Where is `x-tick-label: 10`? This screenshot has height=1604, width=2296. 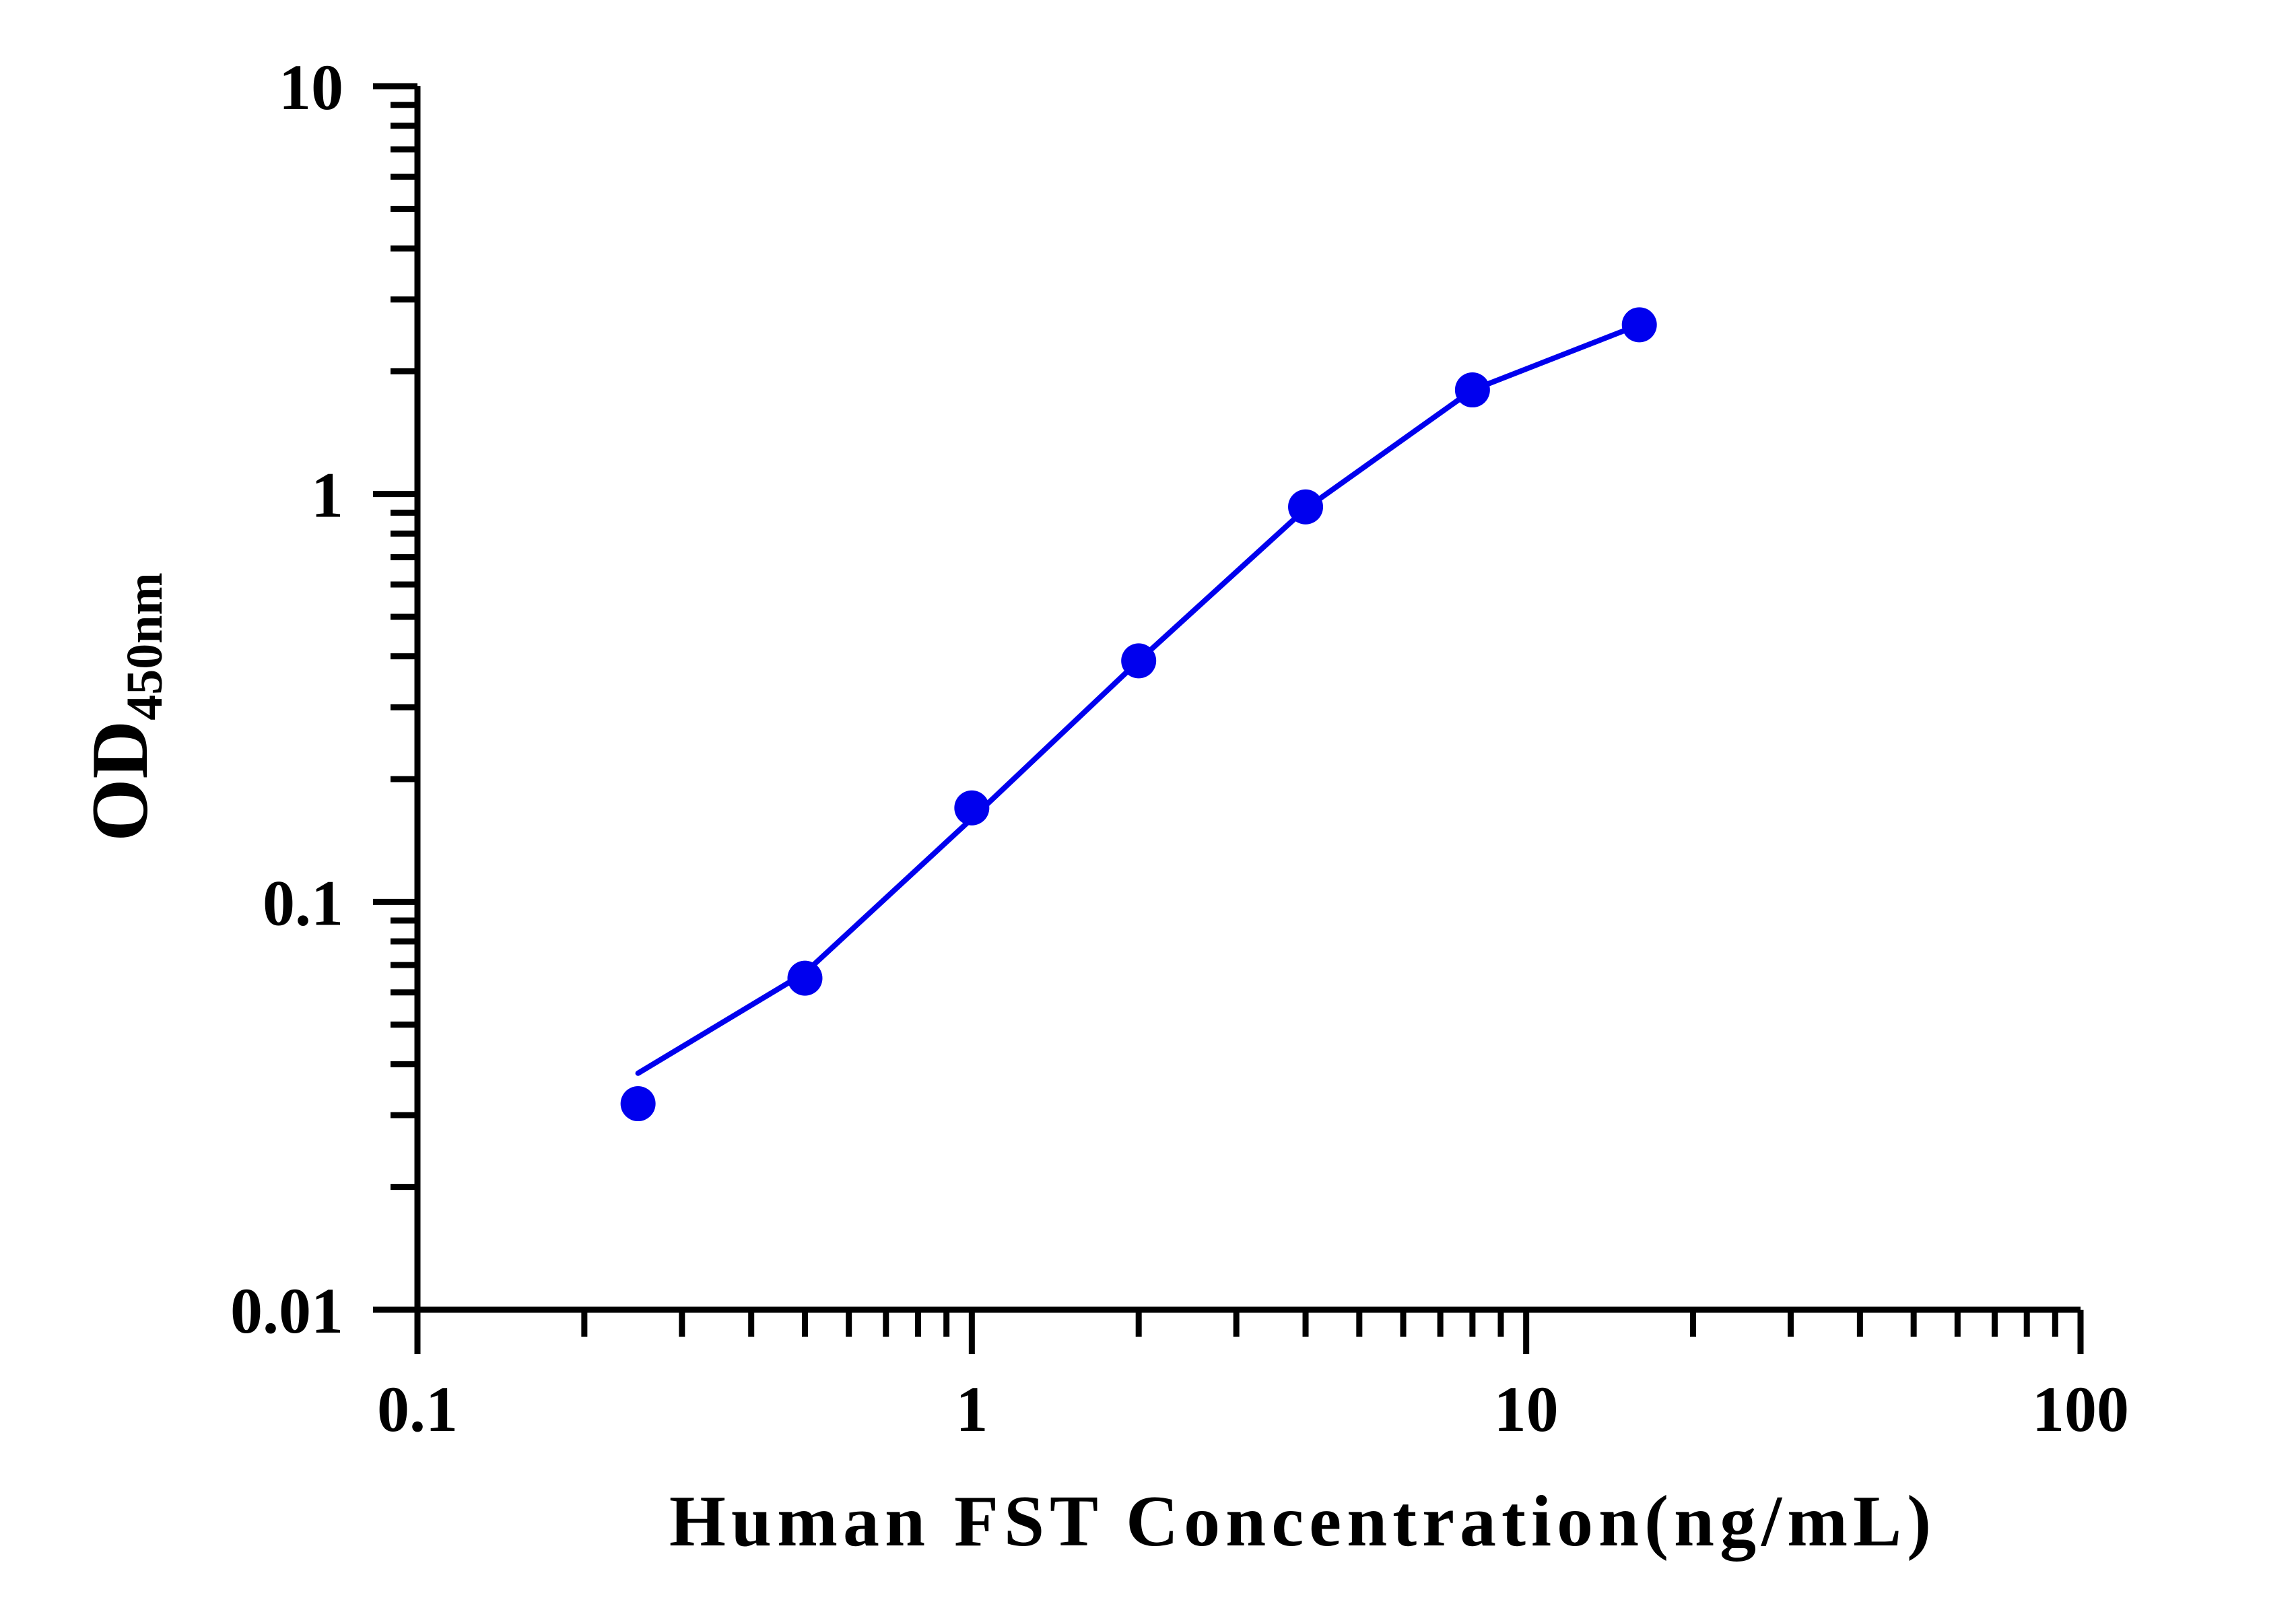
x-tick-label: 10 is located at coordinates (1526, 1409).